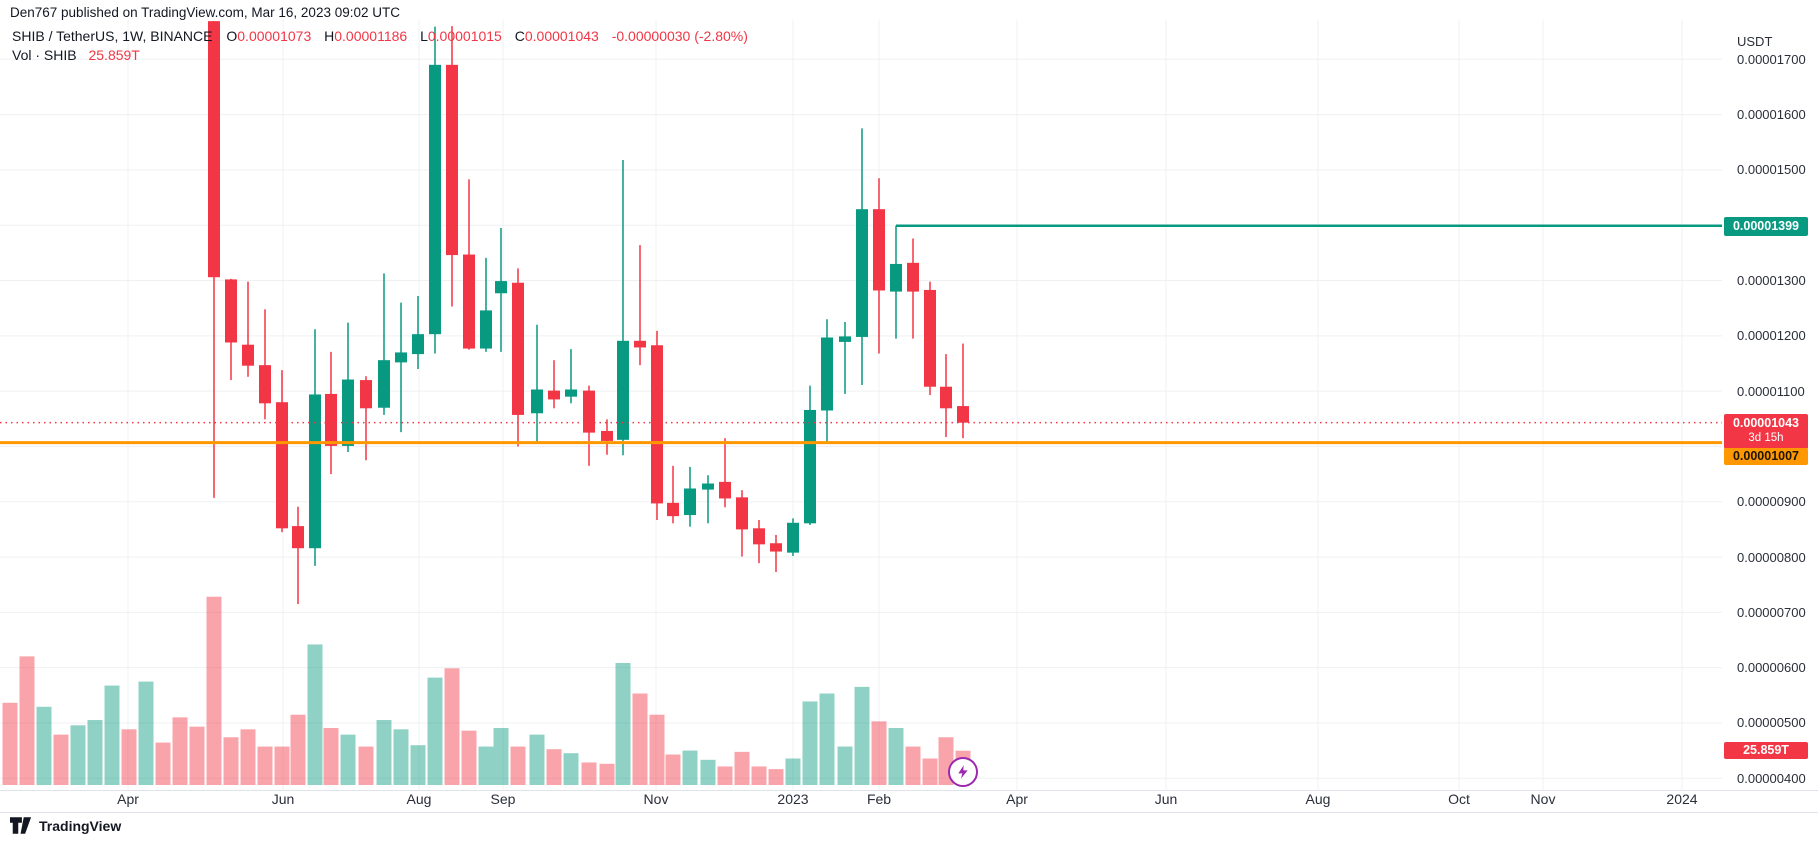 Image resolution: width=1818 pixels, height=848 pixels. I want to click on bar-countdown: 3d 15h, so click(1766, 438).